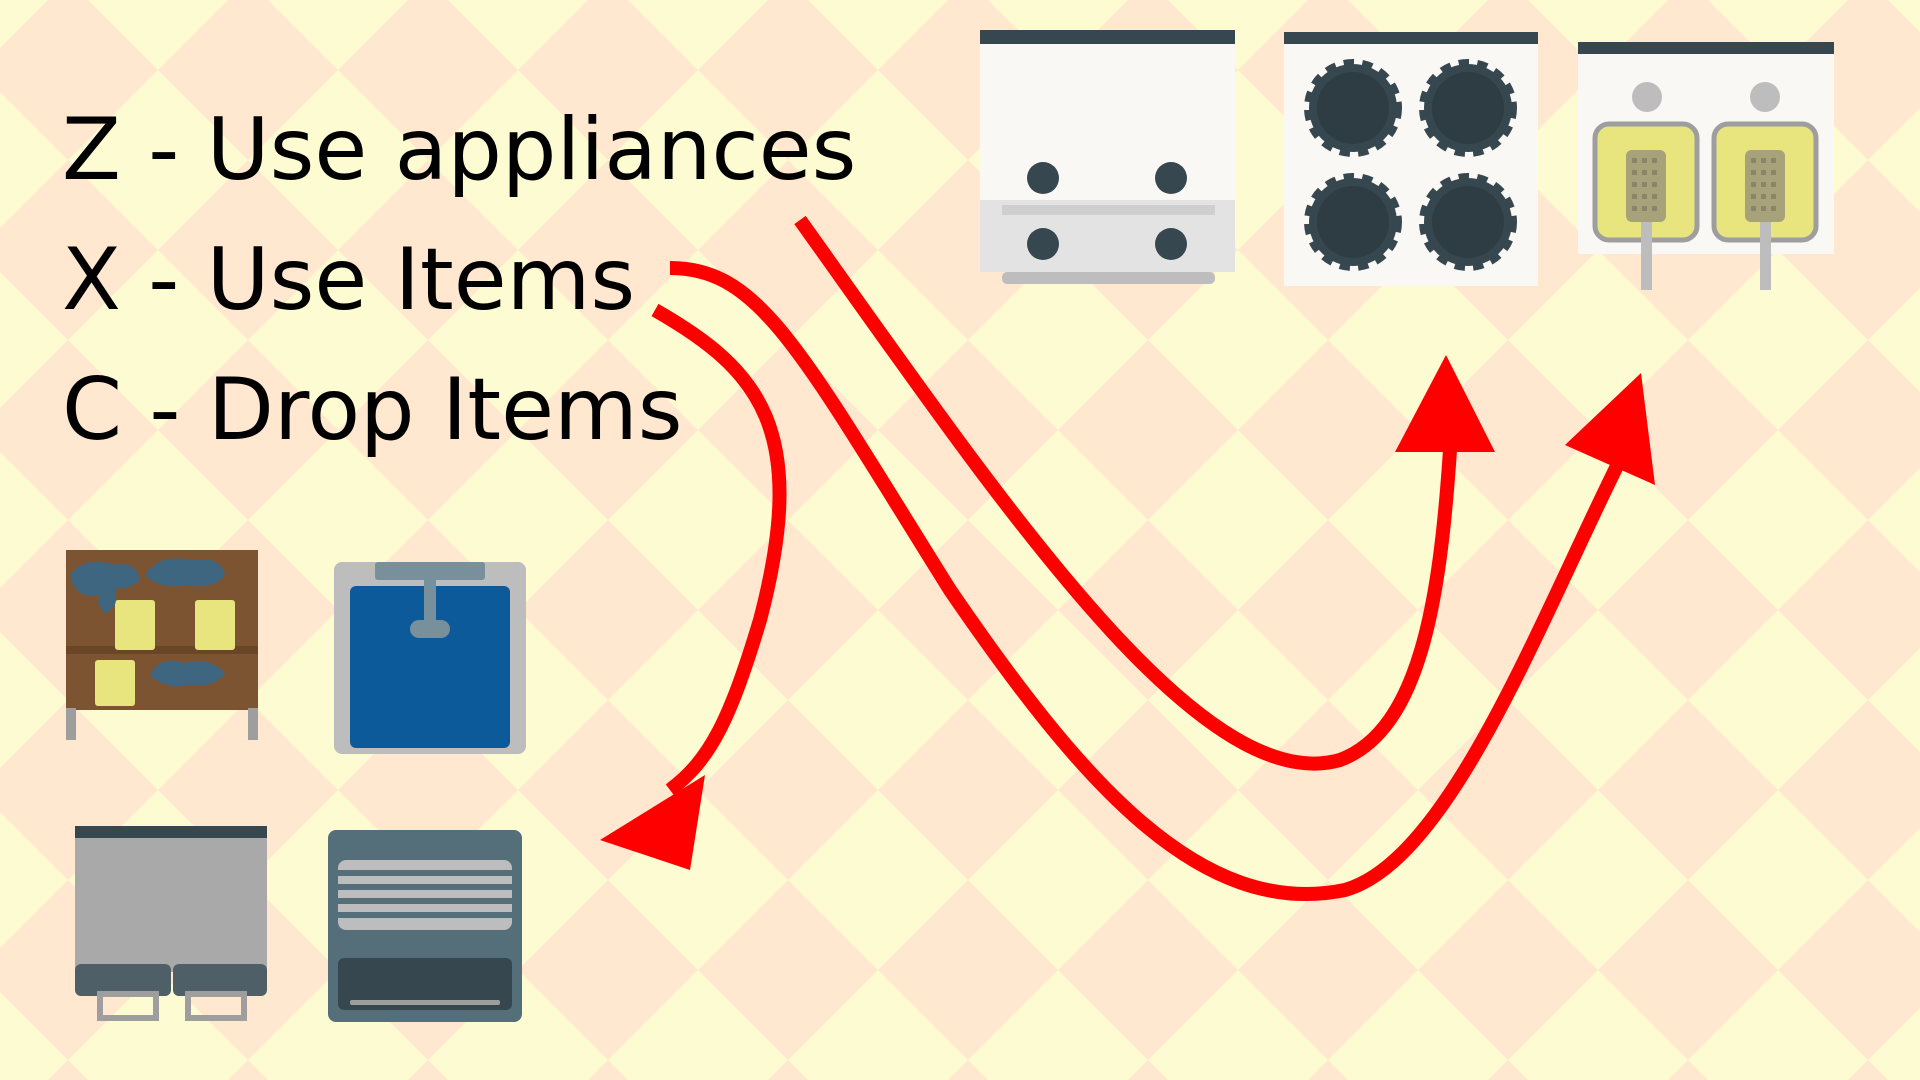  Describe the element at coordinates (1411, 159) in the screenshot. I see `stovetop-icon` at that location.